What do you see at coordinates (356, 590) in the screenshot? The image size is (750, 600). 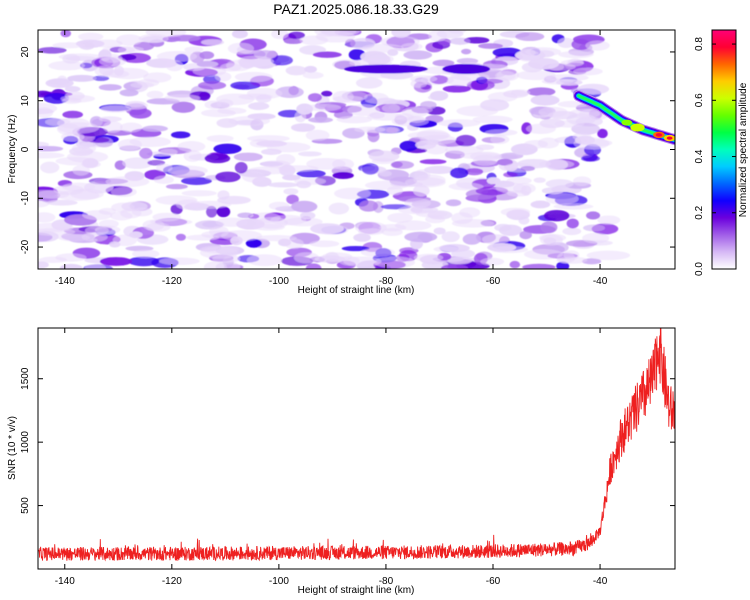 I see `snr-x-label: Height of straight line (km)` at bounding box center [356, 590].